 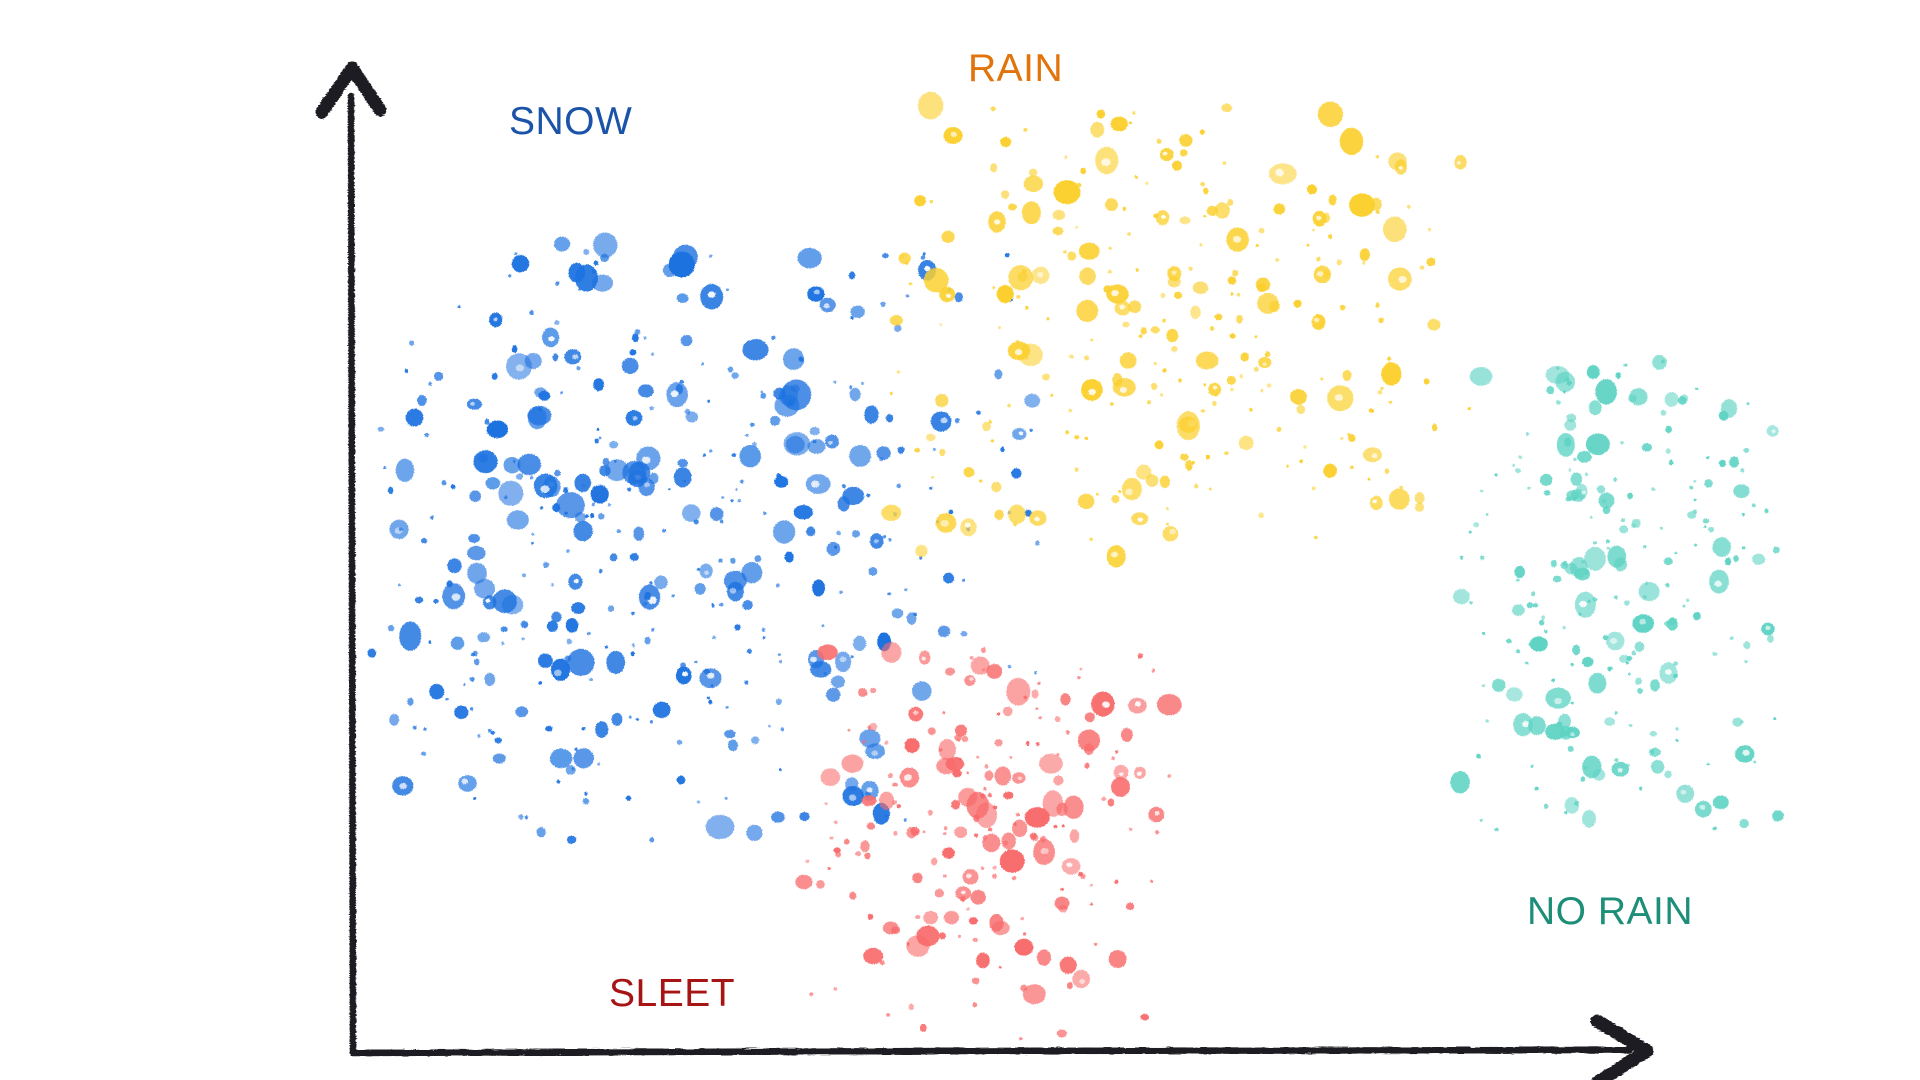 What do you see at coordinates (571, 121) in the screenshot?
I see `cluster-label-snow: SNOW` at bounding box center [571, 121].